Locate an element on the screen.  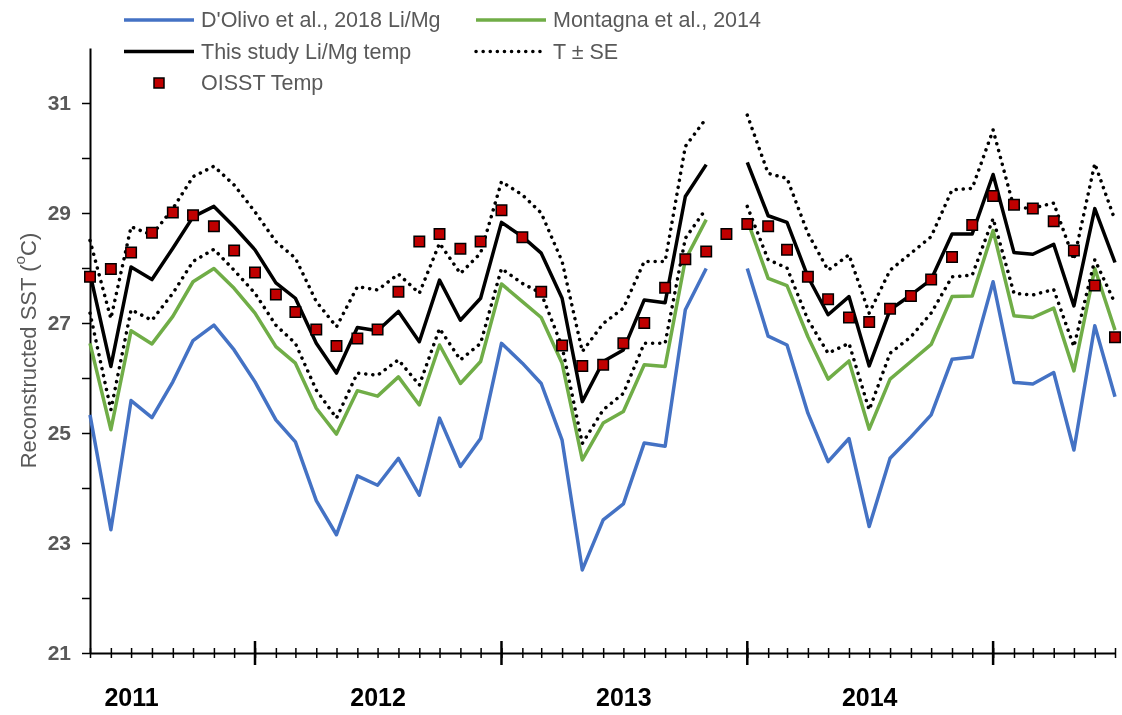
y-tick-label: 23 is located at coordinates (59, 543).